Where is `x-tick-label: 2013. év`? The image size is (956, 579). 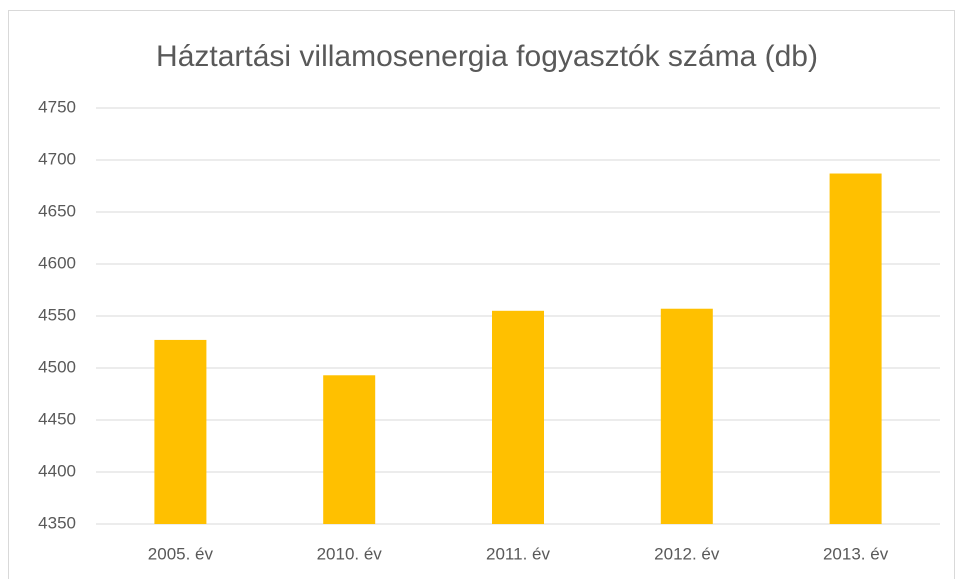 x-tick-label: 2013. év is located at coordinates (856, 553).